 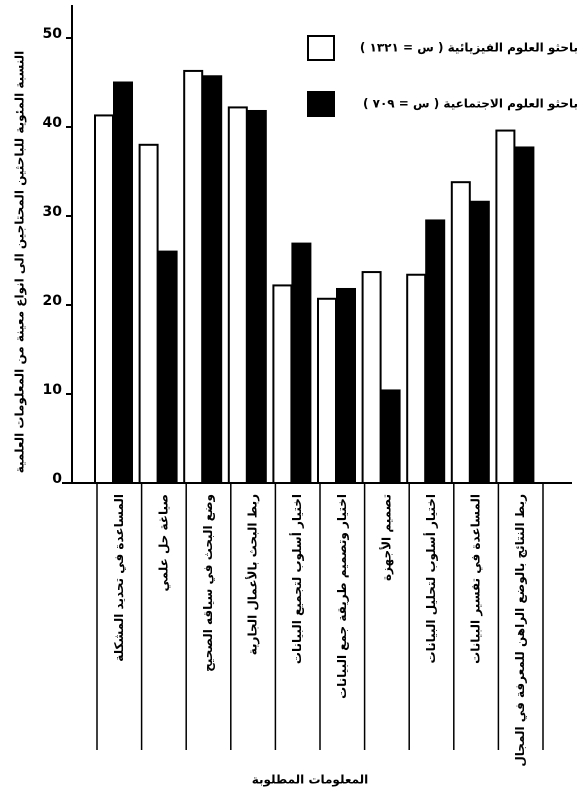 What do you see at coordinates (385, 537) in the screenshot?
I see `x-tick-label: تصميم الأجهزة` at bounding box center [385, 537].